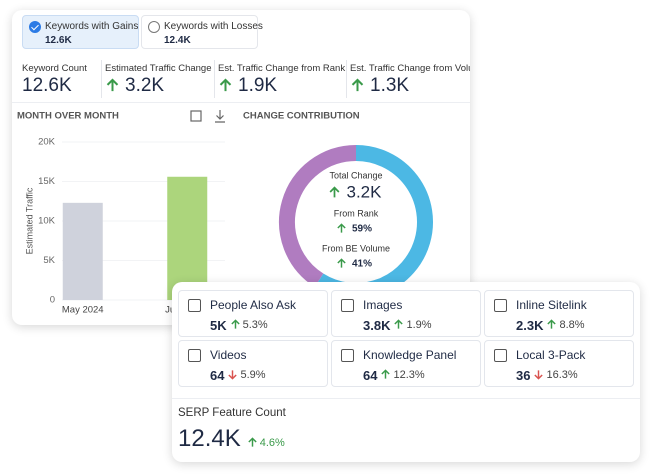  I want to click on tab-value: 12.6K, so click(58, 40).